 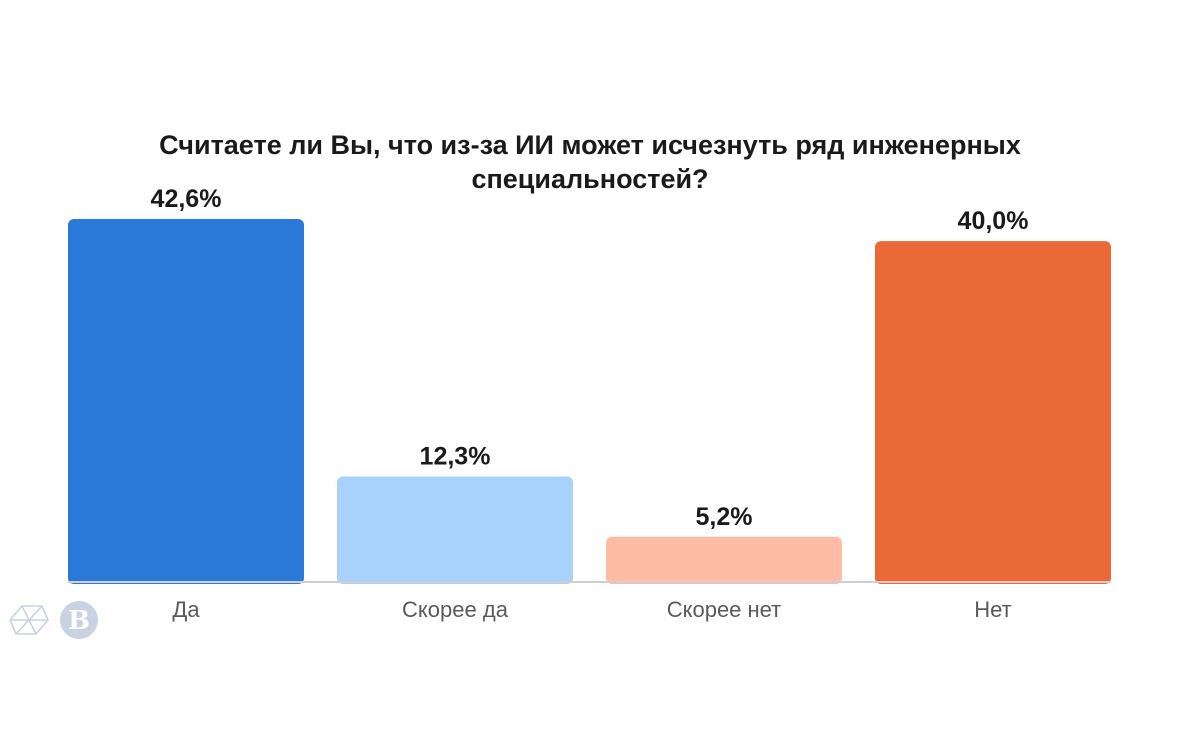 What do you see at coordinates (590, 179) in the screenshot?
I see `chart-title-line-2: специальностей?` at bounding box center [590, 179].